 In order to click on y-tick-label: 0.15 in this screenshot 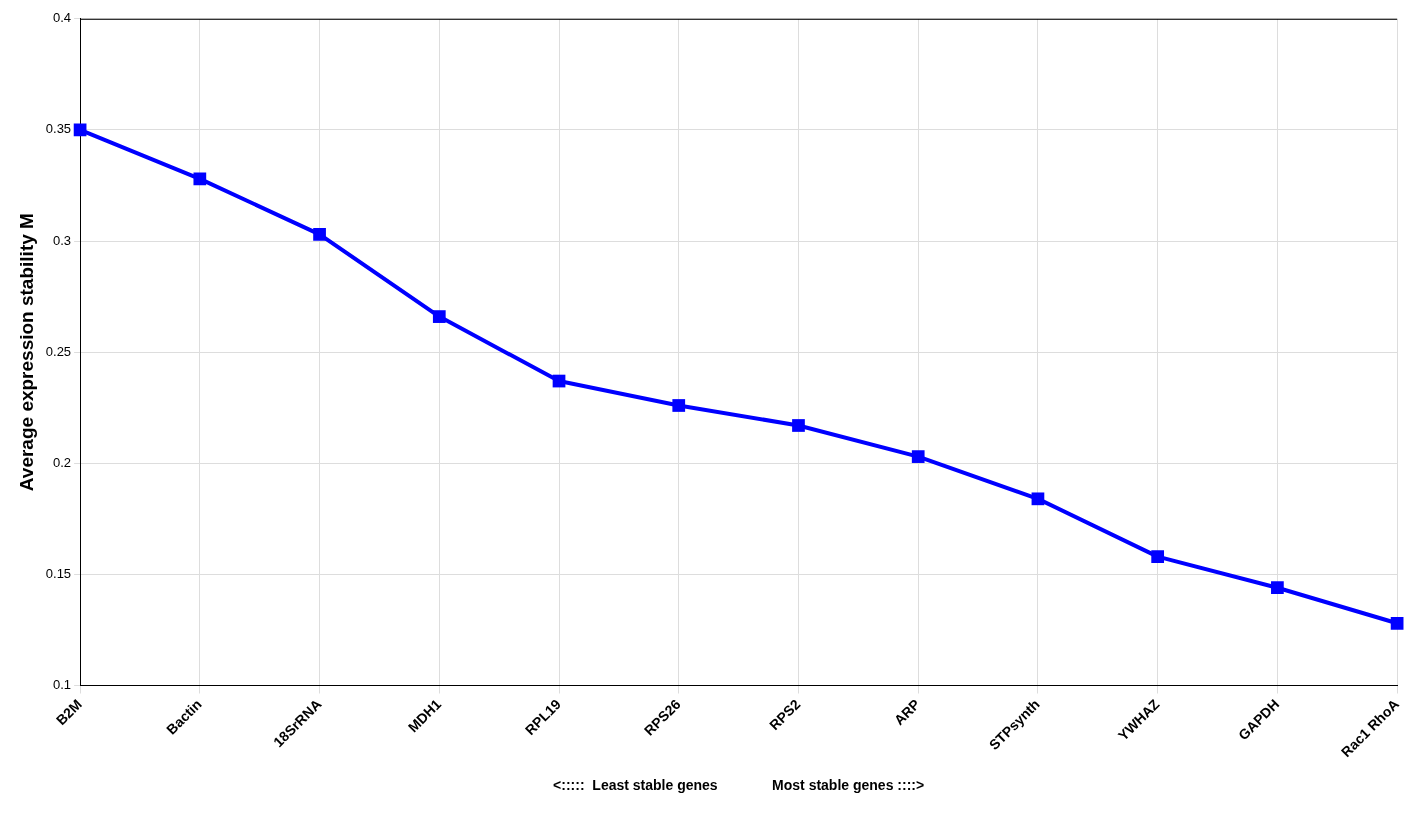, I will do `click(58, 573)`.